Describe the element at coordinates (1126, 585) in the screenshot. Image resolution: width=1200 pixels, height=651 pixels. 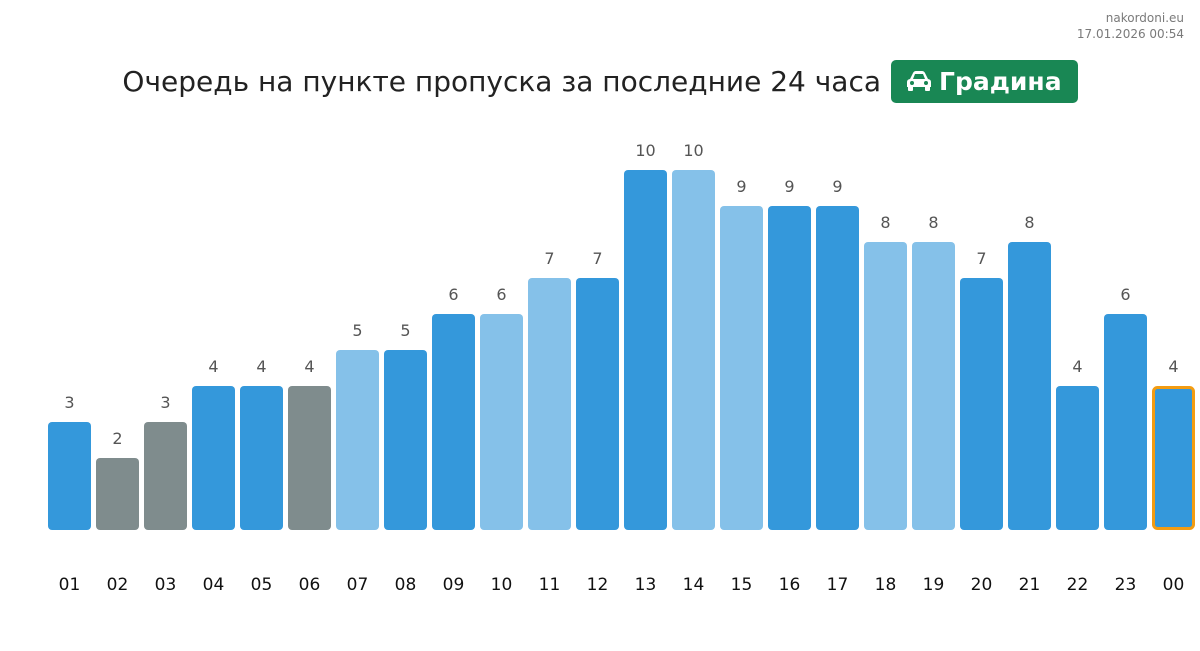
I see `x-tick-label-23: 23` at that location.